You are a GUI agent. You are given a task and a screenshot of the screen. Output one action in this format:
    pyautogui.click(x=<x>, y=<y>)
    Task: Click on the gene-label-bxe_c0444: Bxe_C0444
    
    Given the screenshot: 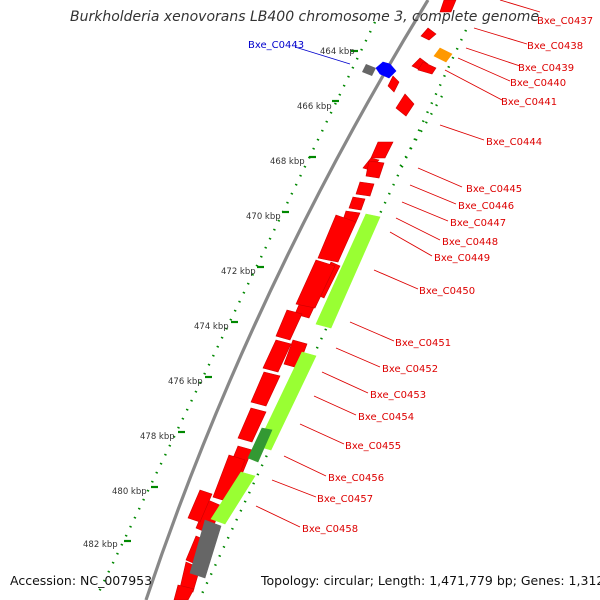 What is the action you would take?
    pyautogui.click(x=514, y=142)
    